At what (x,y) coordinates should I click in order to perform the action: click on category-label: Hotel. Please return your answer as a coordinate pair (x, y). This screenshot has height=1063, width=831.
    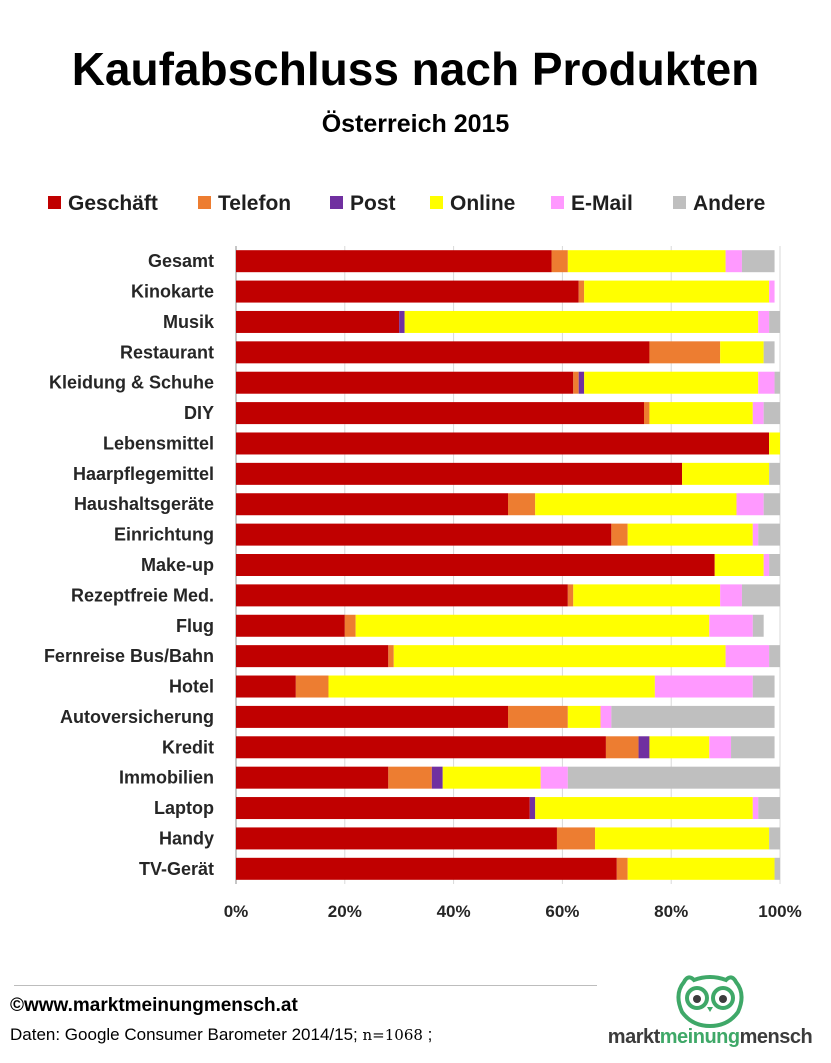
    Looking at the image, I should click on (191, 687).